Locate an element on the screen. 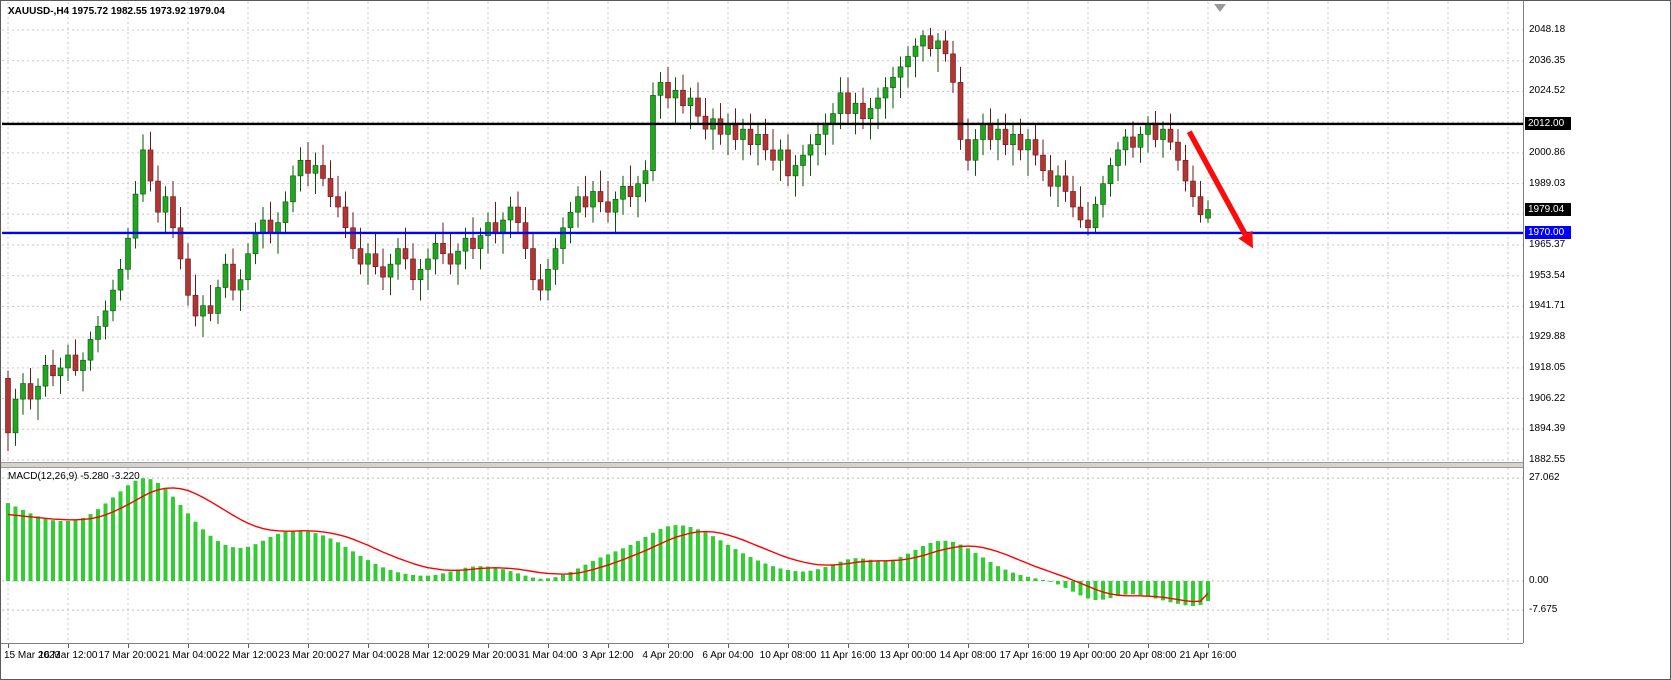 The image size is (1671, 680). trend-arrow-head is located at coordinates (1245, 239).